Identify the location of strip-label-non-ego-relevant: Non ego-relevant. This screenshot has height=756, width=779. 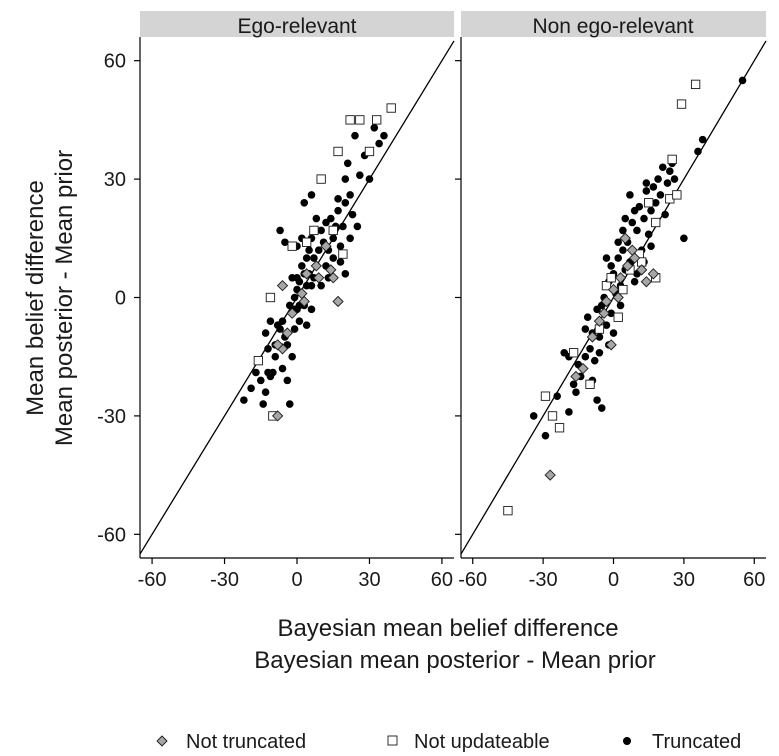
(612, 26).